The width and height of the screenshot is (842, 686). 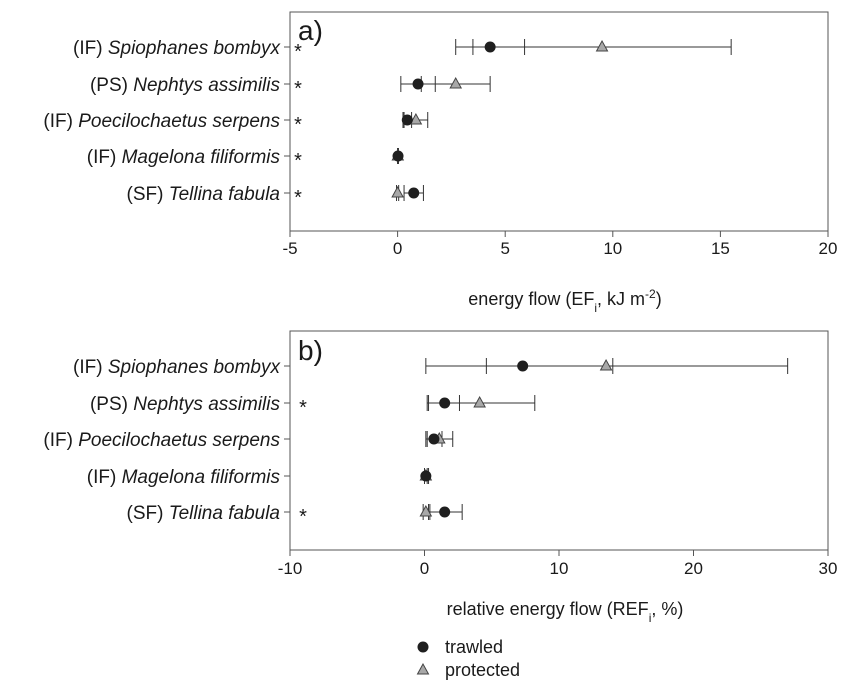 What do you see at coordinates (720, 248) in the screenshot?
I see `x-tick-label: 15` at bounding box center [720, 248].